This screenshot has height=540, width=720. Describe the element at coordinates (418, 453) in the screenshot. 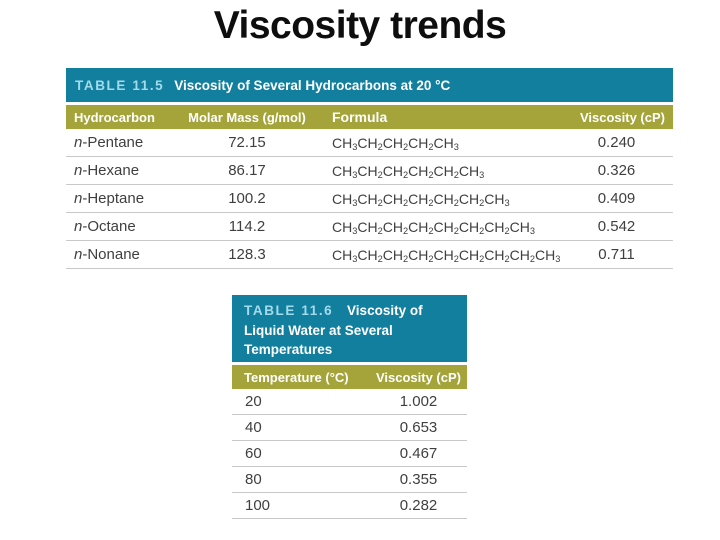

I see `viscosity-value: 0.467` at that location.